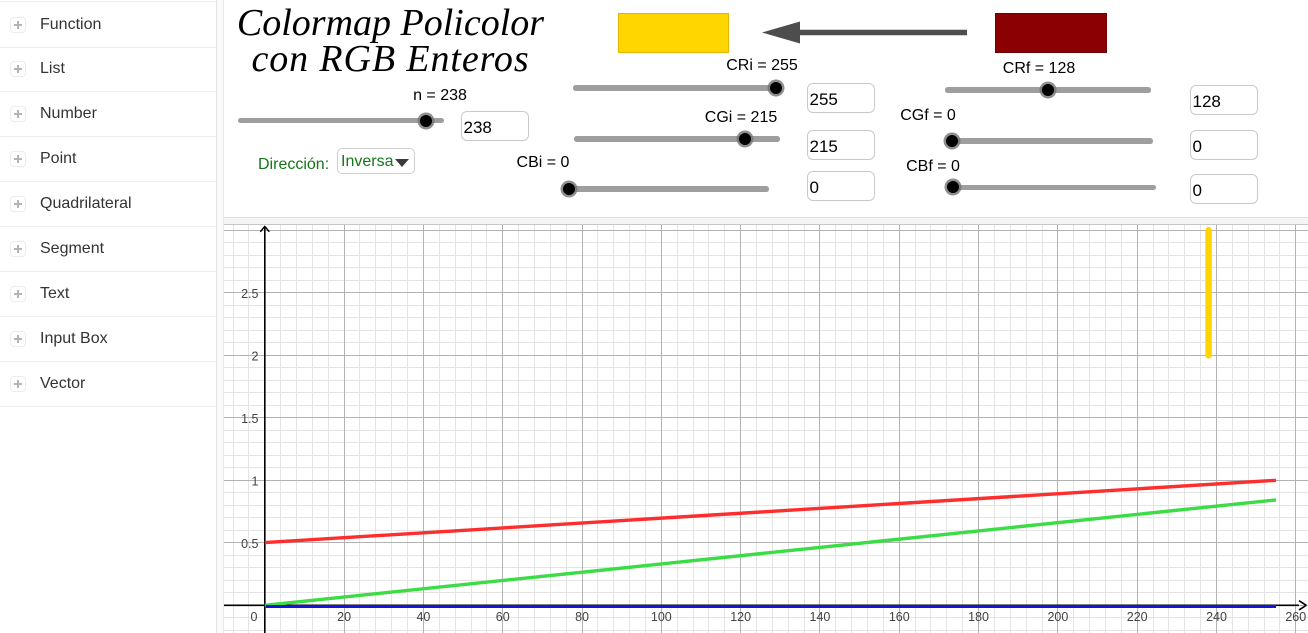  What do you see at coordinates (249, 544) in the screenshot?
I see `svg-text: 0.5` at bounding box center [249, 544].